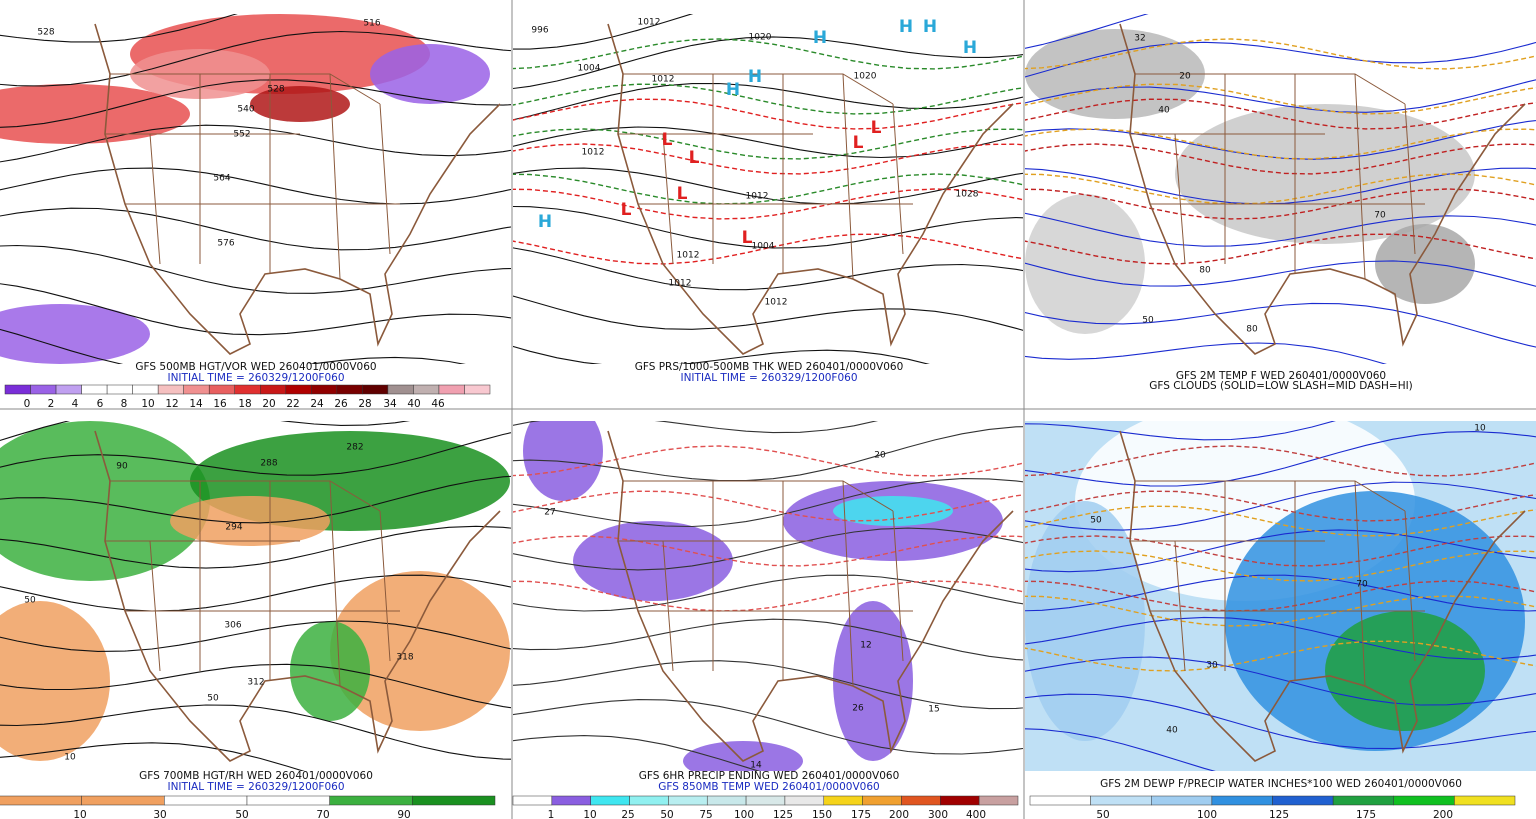 This screenshot has width=1536, height=819. Describe the element at coordinates (627, 814) in the screenshot. I see `colorbar-label: 25` at that location.